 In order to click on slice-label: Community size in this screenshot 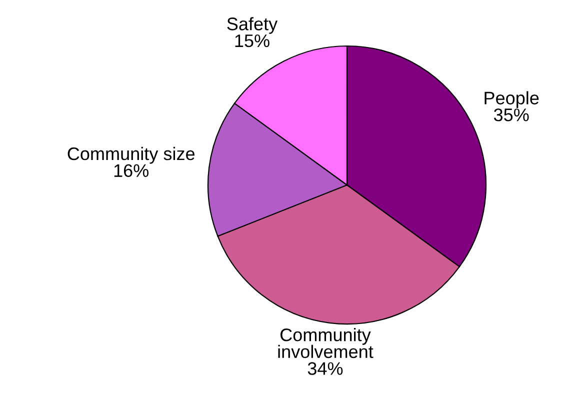, I will do `click(131, 155)`.